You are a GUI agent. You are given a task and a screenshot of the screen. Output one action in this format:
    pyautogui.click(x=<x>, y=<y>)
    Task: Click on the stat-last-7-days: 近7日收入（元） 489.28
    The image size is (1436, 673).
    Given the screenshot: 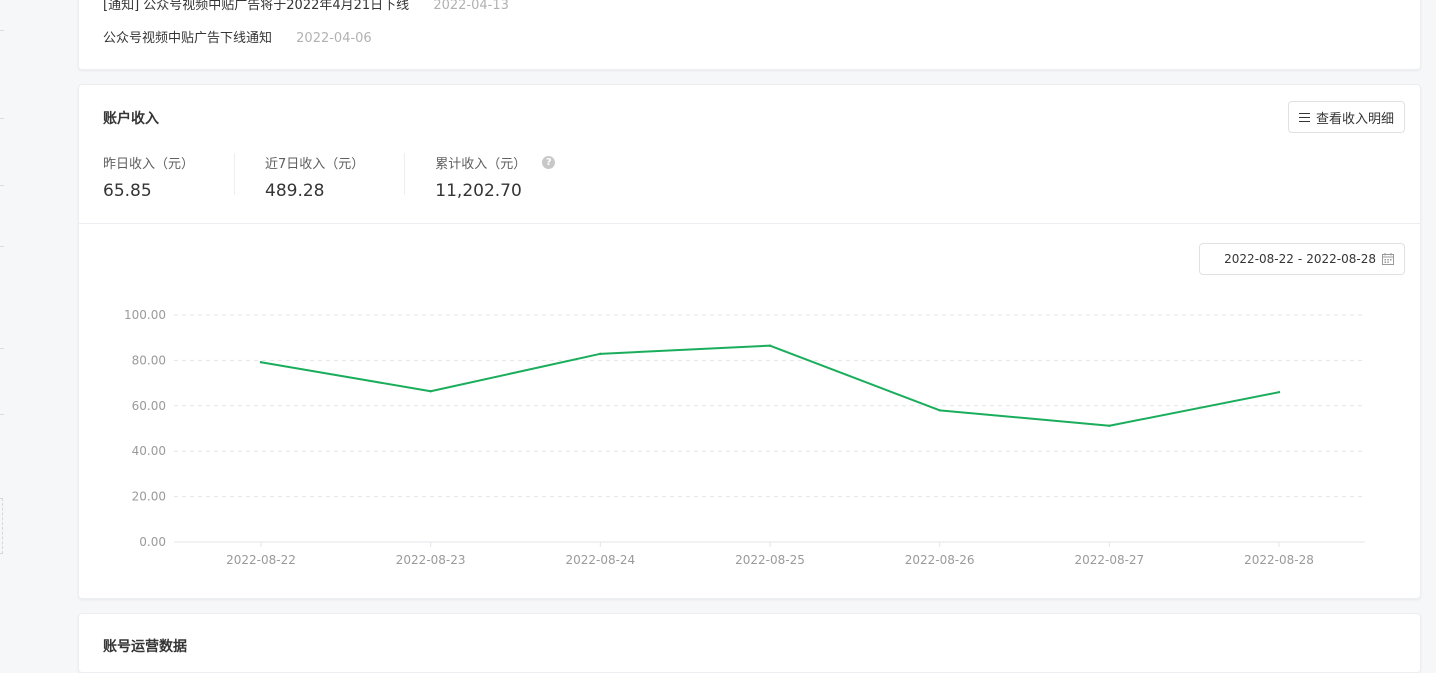 What is the action you would take?
    pyautogui.click(x=335, y=177)
    